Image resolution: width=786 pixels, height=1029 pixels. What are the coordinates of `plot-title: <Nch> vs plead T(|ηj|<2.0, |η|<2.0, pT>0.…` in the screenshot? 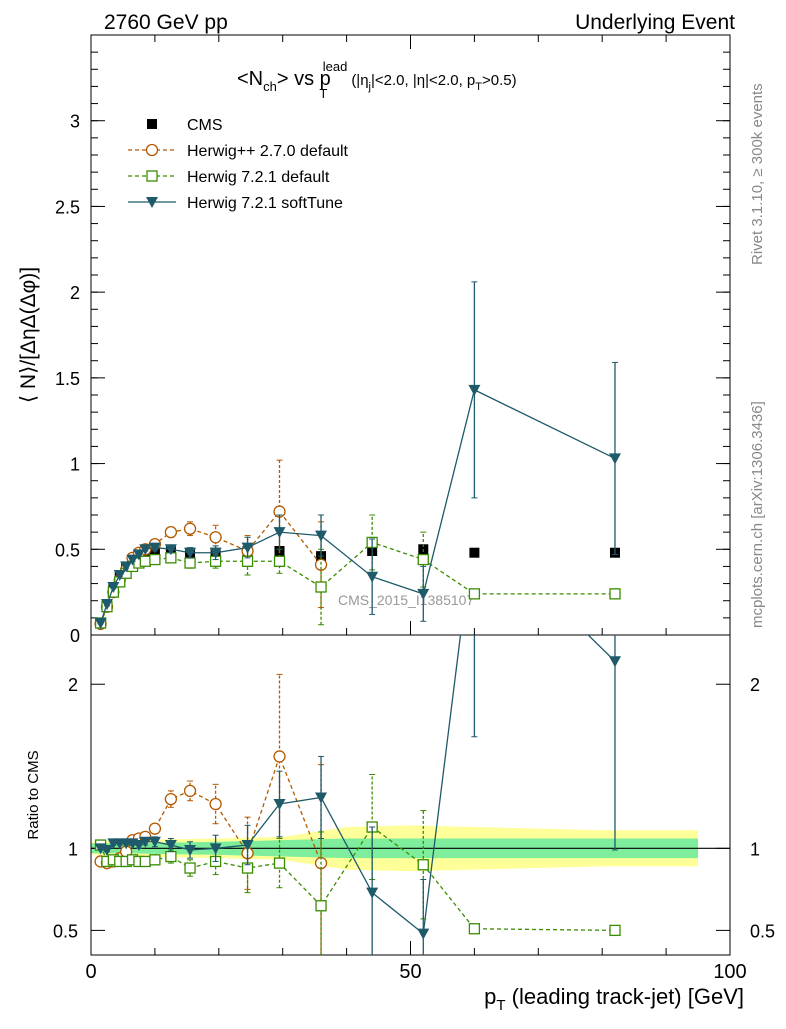 It's located at (377, 80).